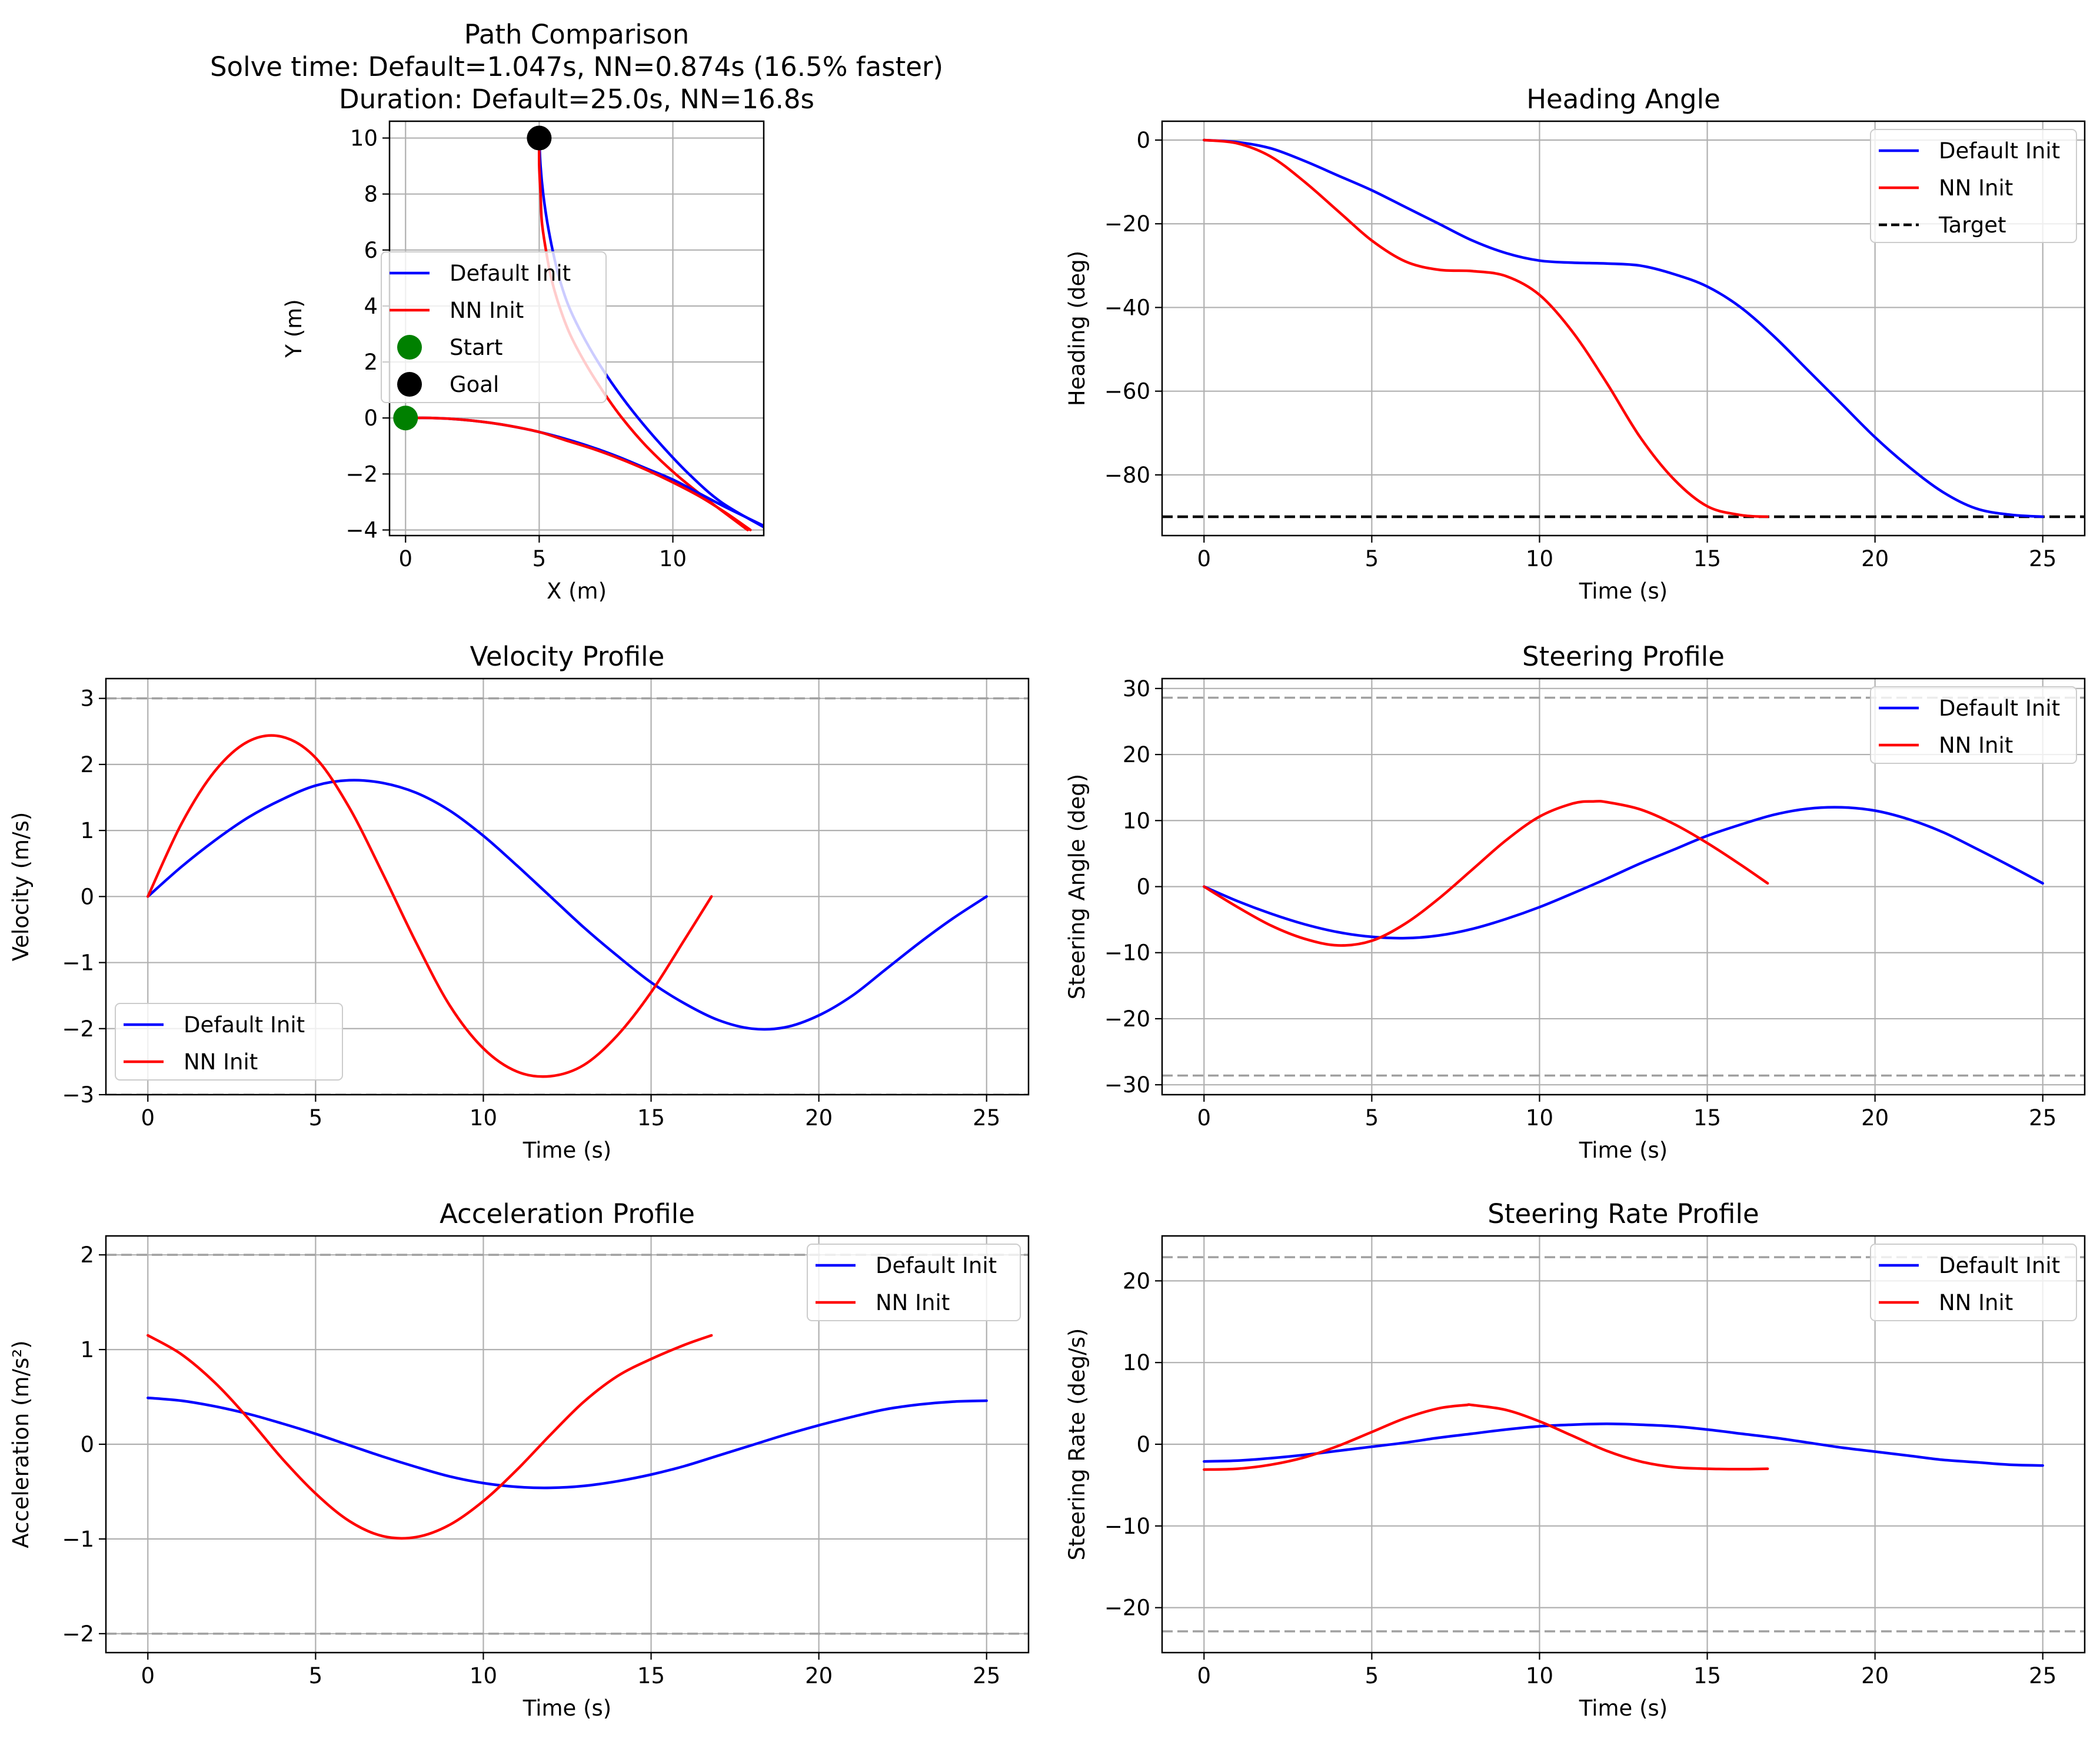 This screenshot has width=2100, height=1745. Describe the element at coordinates (371, 194) in the screenshot. I see `y-tick-label: 8` at that location.